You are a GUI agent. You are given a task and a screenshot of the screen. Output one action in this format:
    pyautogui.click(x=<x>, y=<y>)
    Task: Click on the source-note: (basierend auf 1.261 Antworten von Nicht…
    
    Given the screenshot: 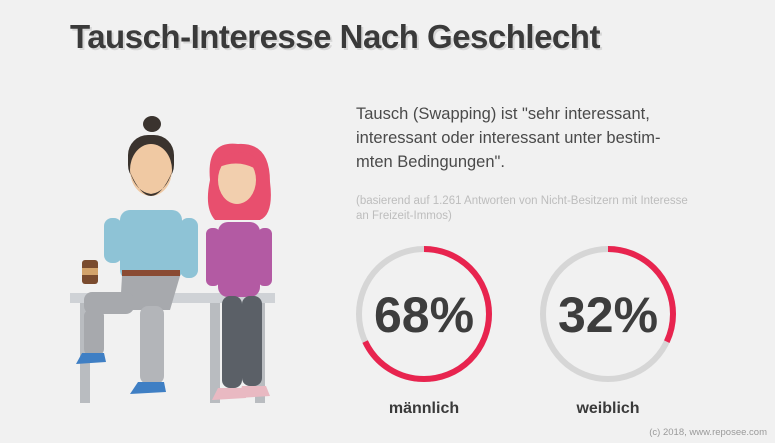 What is the action you would take?
    pyautogui.click(x=522, y=208)
    